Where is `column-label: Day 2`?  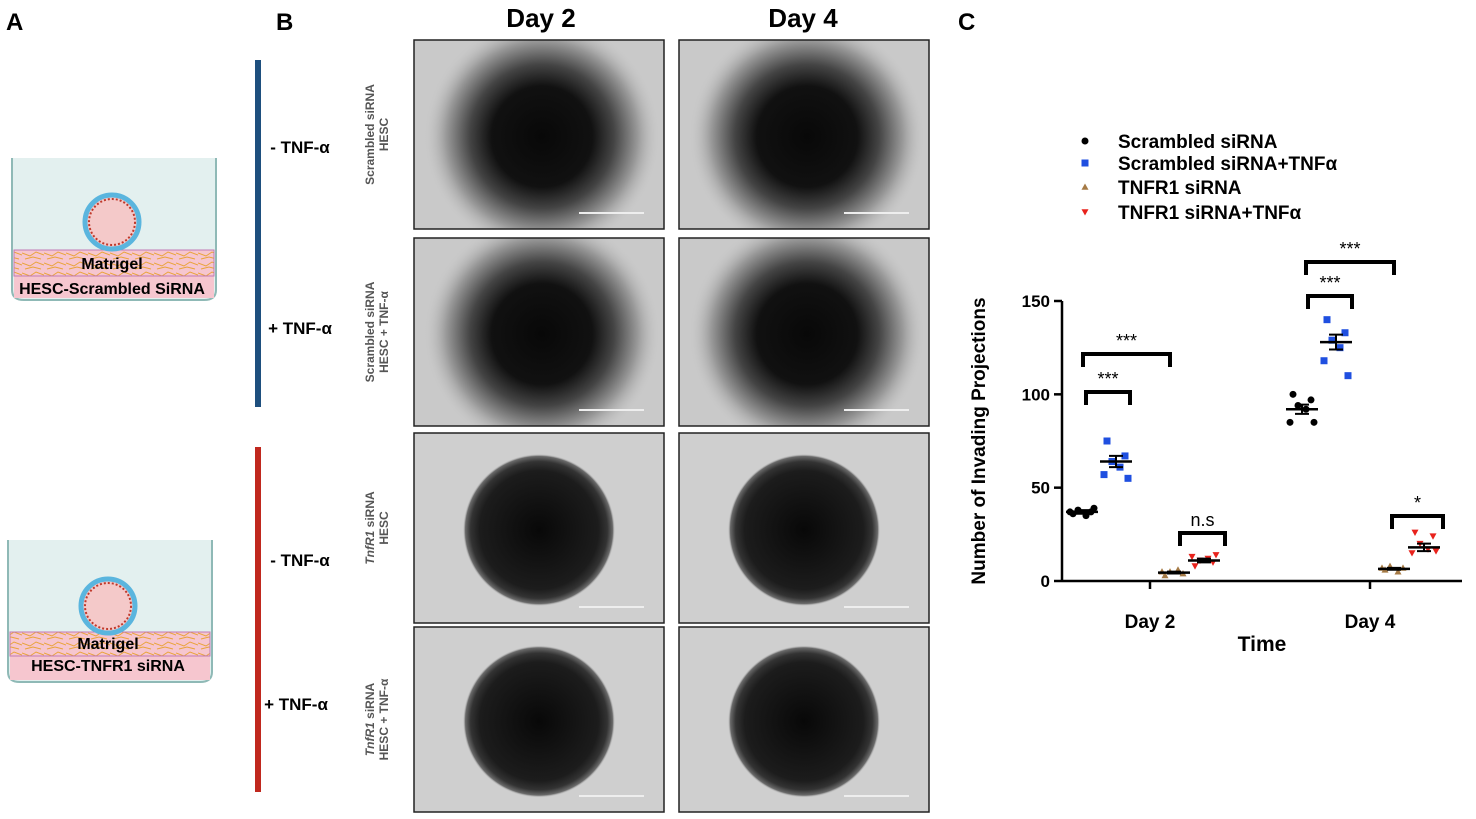
column-label: Day 2 is located at coordinates (540, 18).